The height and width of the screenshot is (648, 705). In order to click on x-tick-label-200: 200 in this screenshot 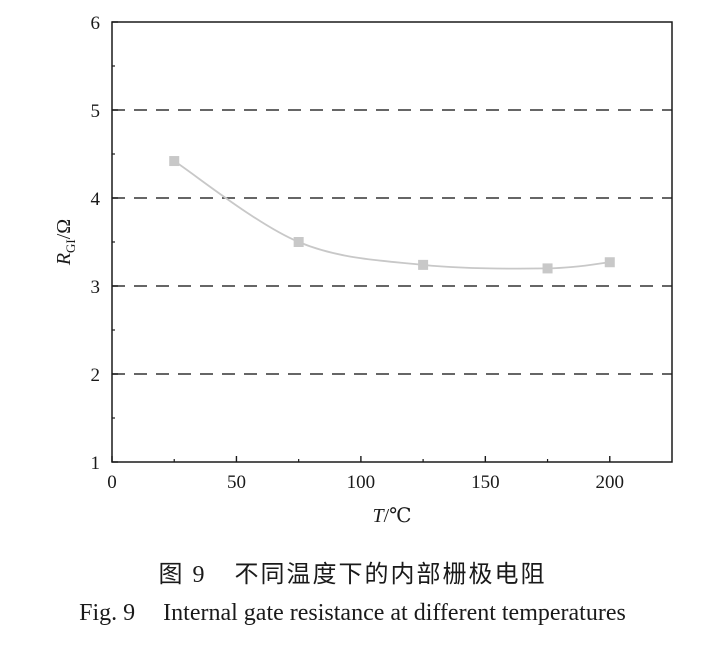, I will do `click(610, 482)`.